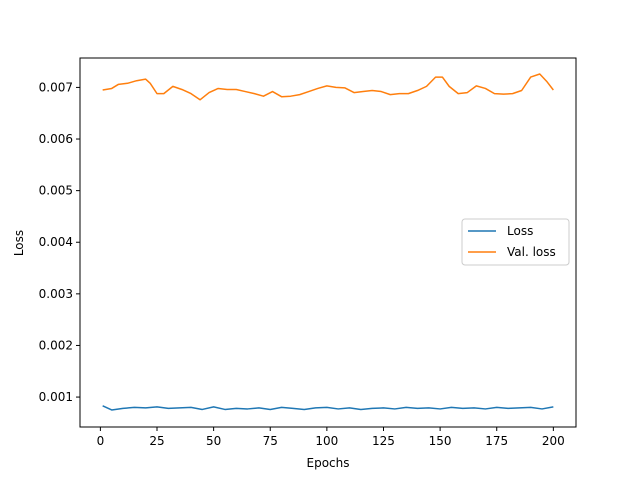 The width and height of the screenshot is (640, 480). Describe the element at coordinates (213, 441) in the screenshot. I see `x-tick-label: 50` at that location.